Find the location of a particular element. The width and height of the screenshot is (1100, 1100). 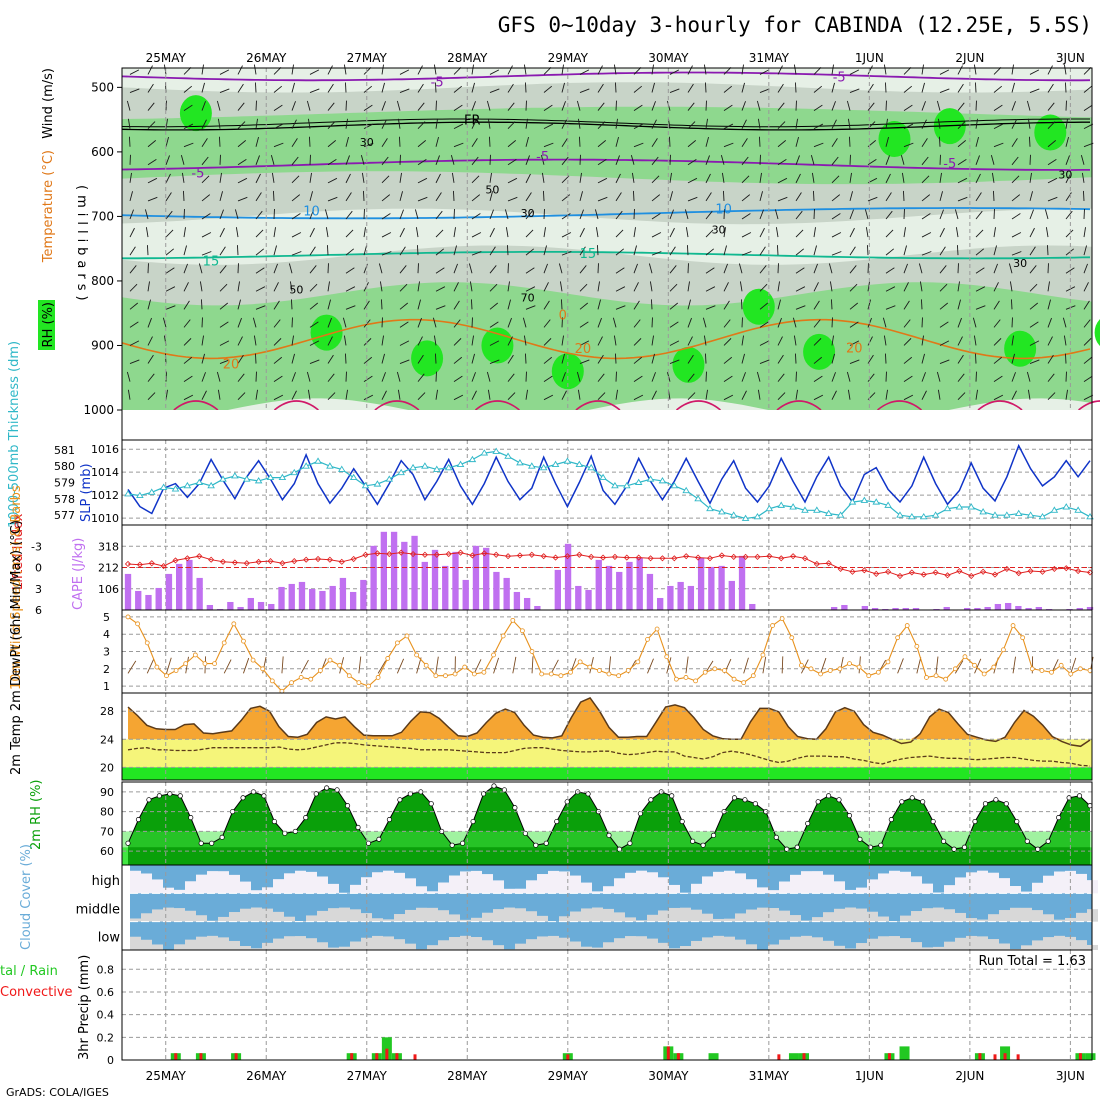

rh-high-blob is located at coordinates (326, 332).